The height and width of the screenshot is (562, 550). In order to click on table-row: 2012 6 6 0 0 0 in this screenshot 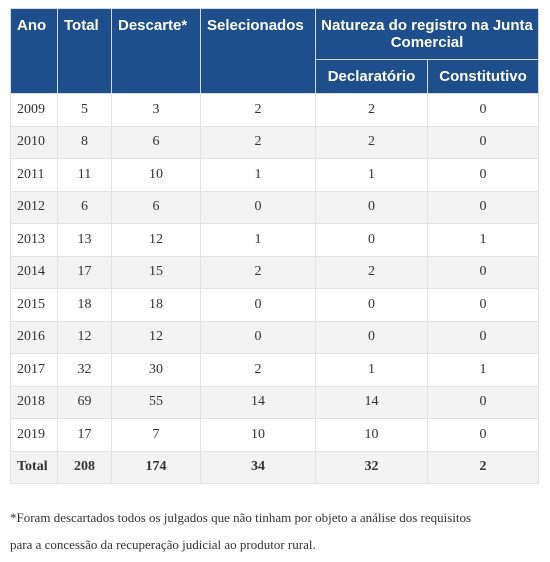, I will do `click(274, 207)`.